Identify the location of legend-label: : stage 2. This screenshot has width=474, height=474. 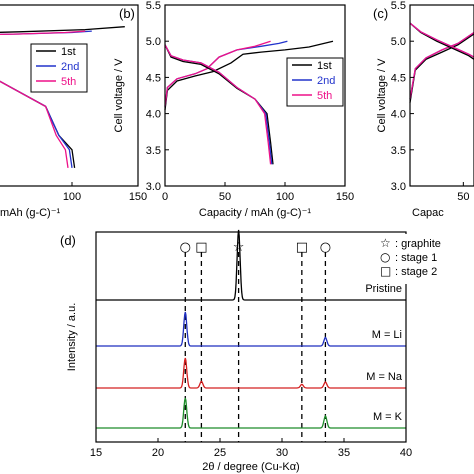
(416, 272).